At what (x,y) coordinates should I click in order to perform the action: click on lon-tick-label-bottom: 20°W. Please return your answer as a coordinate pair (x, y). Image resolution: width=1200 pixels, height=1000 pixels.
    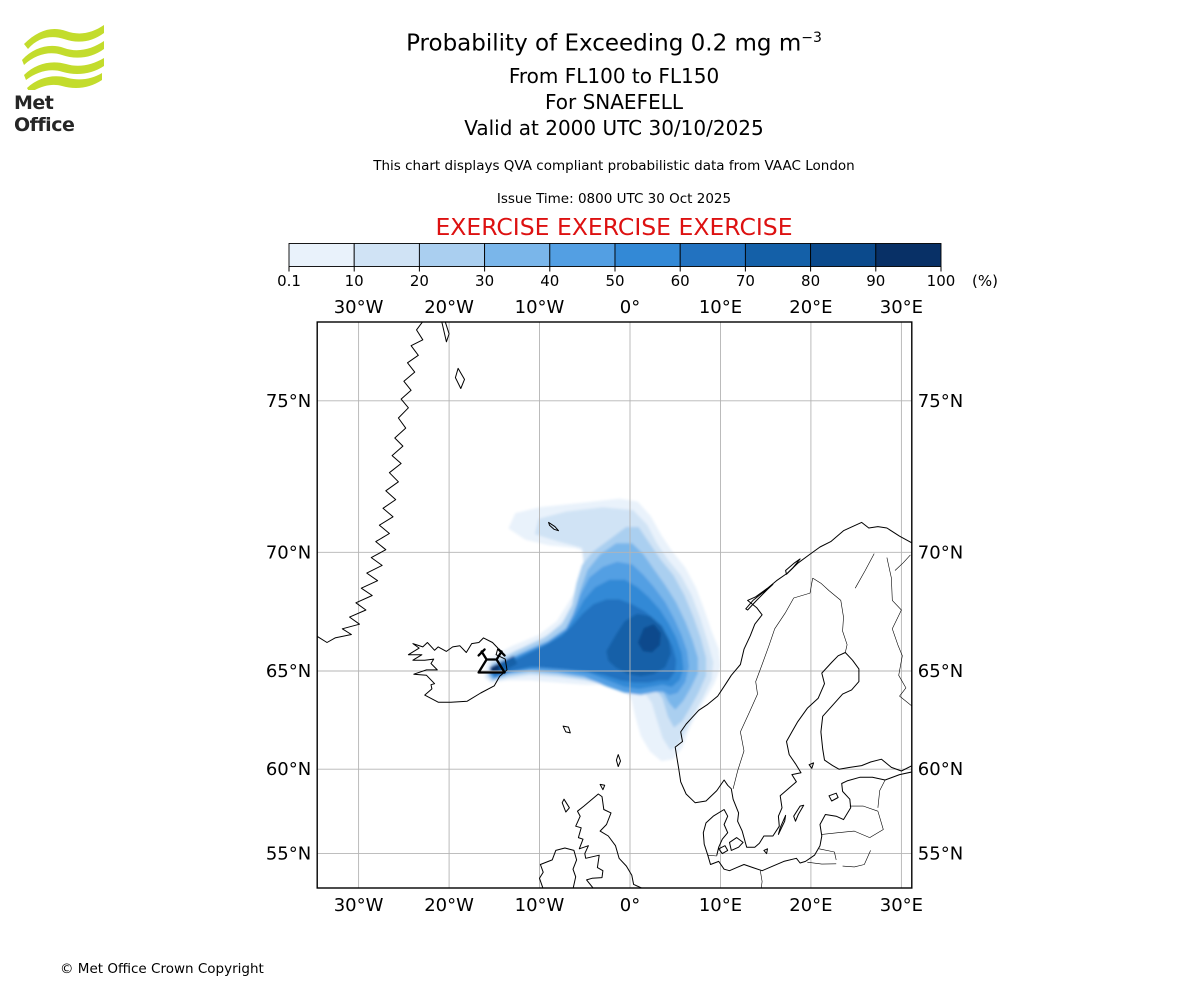
    Looking at the image, I should click on (449, 905).